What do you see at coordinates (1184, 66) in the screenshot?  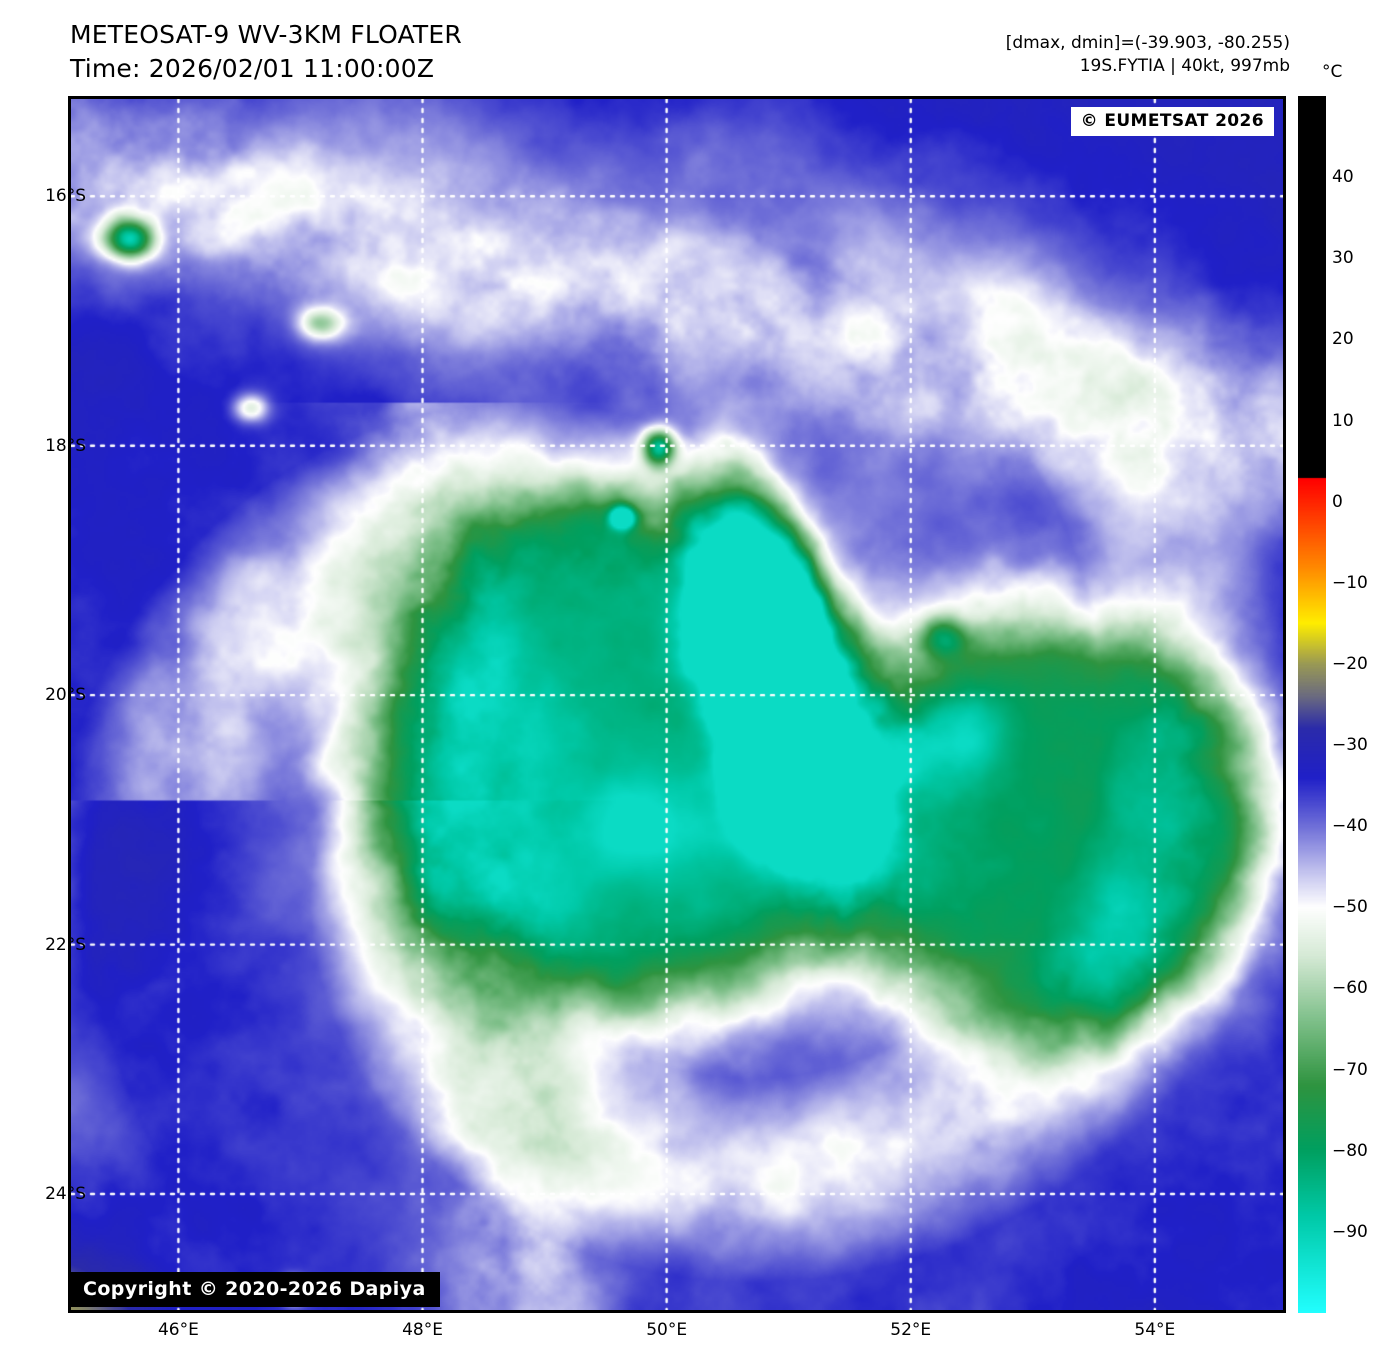 I see `storm-info-readout: 19S.FYTIA | 40kt, 997mb` at bounding box center [1184, 66].